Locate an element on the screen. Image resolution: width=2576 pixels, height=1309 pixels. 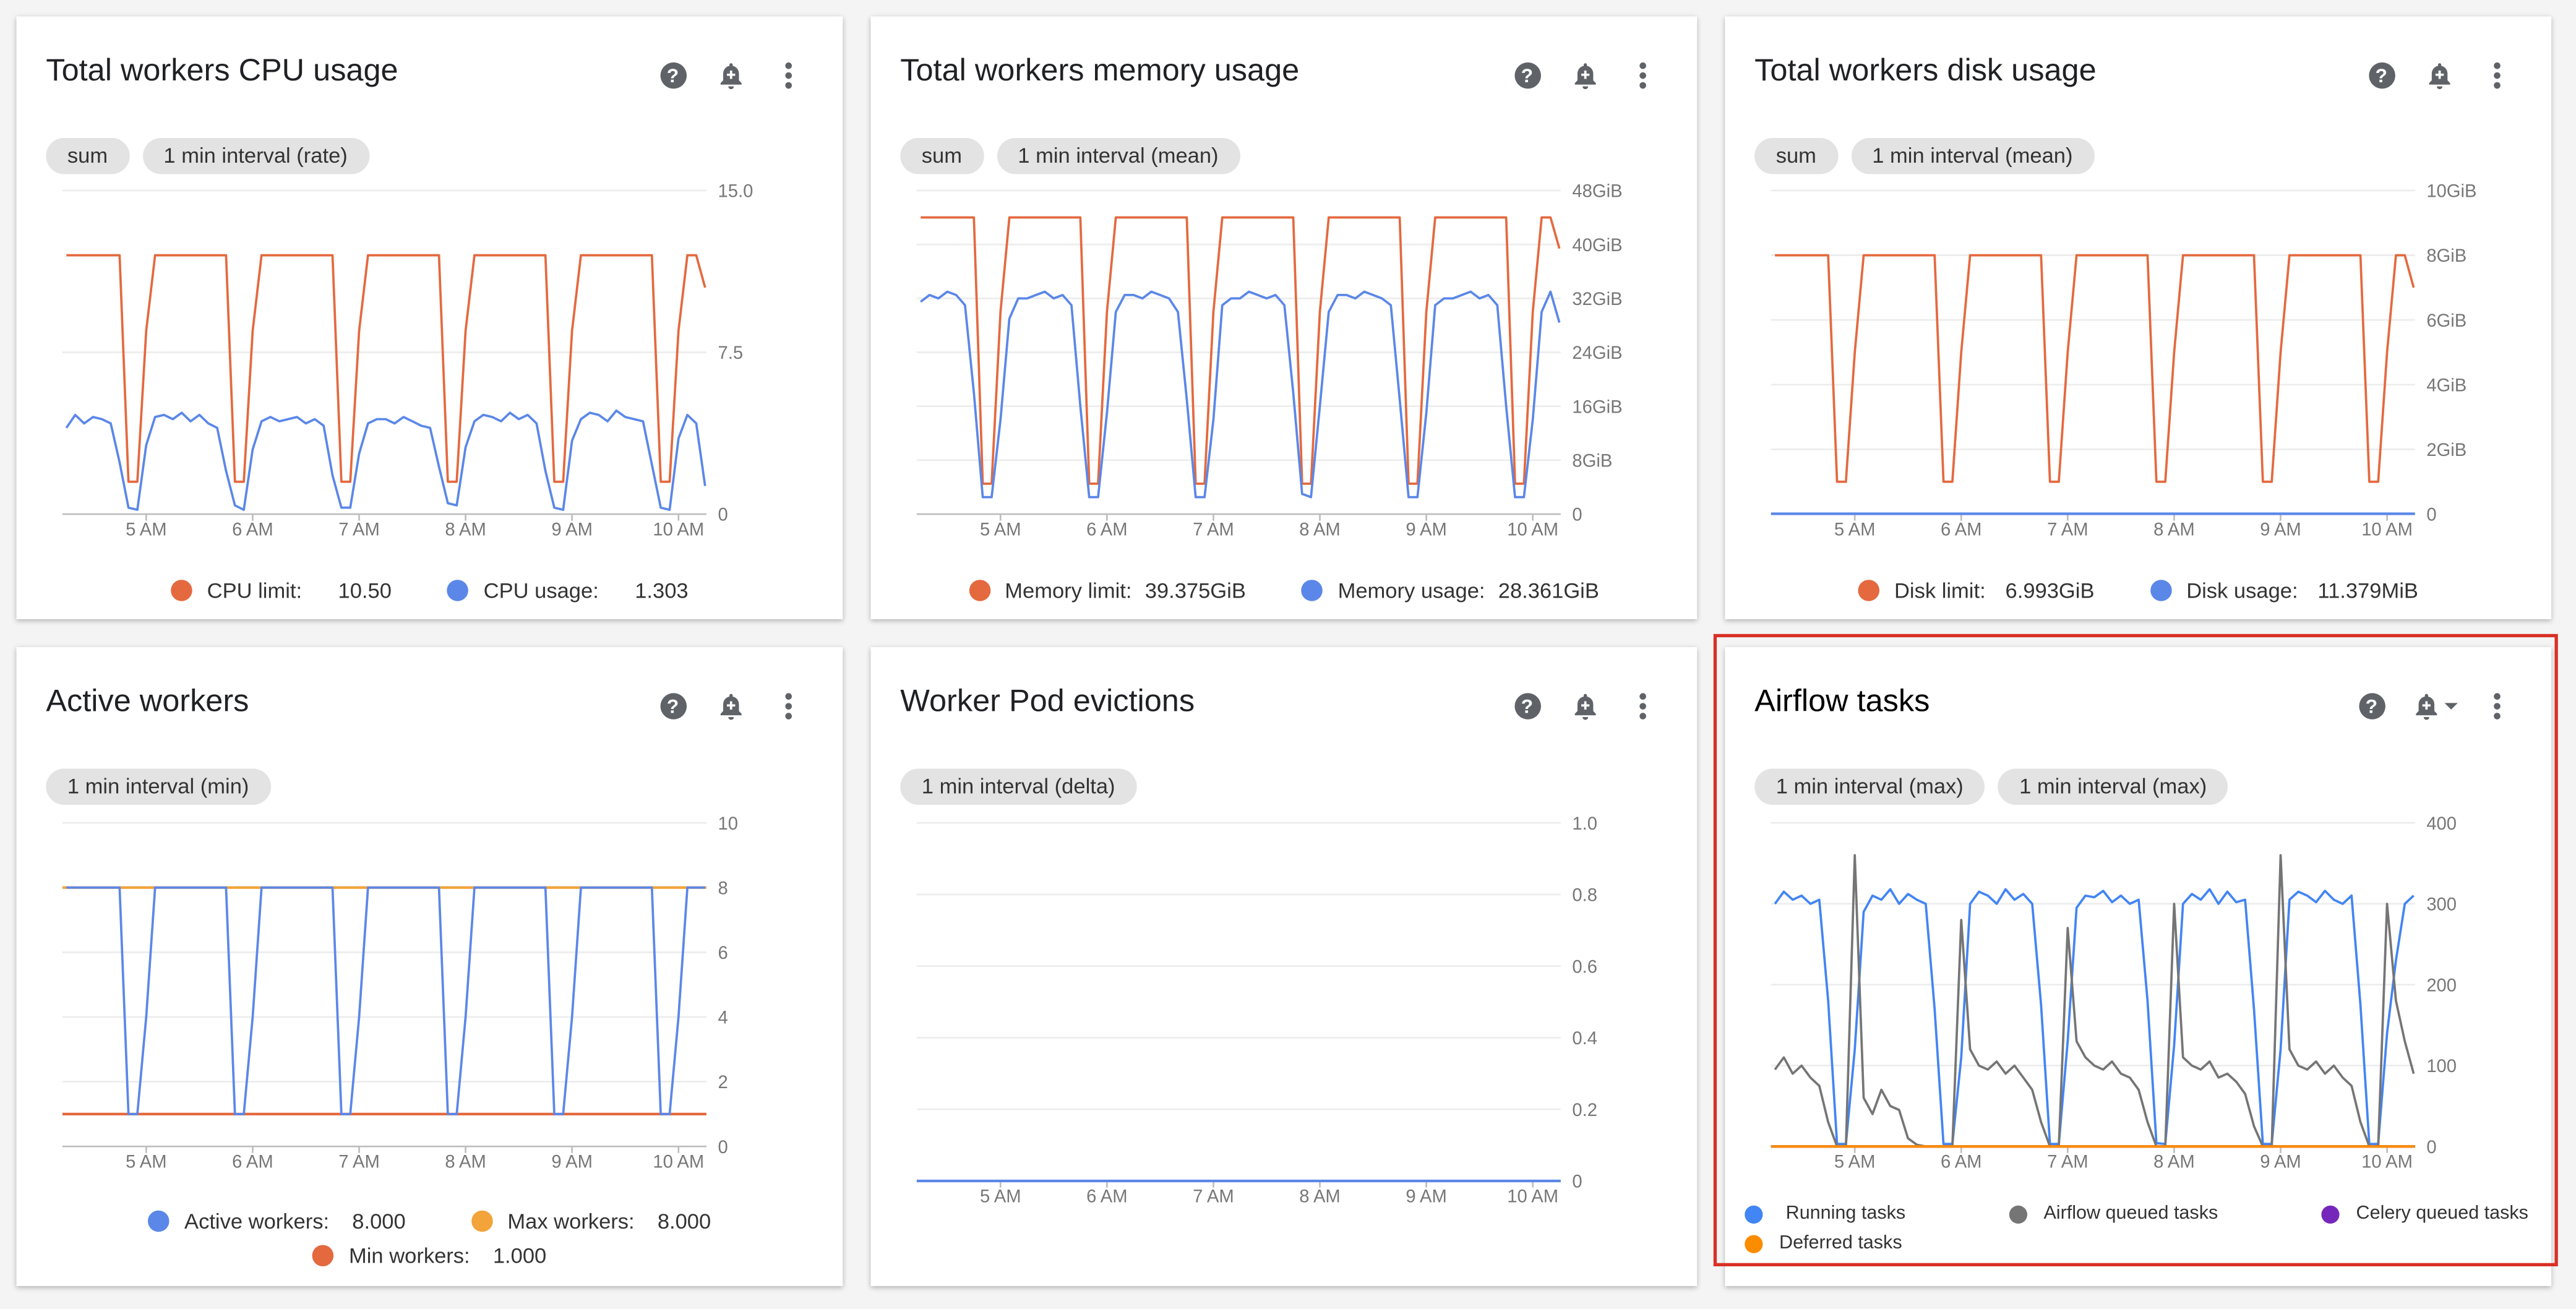
y-tick-label: 6GiB is located at coordinates (2446, 321).